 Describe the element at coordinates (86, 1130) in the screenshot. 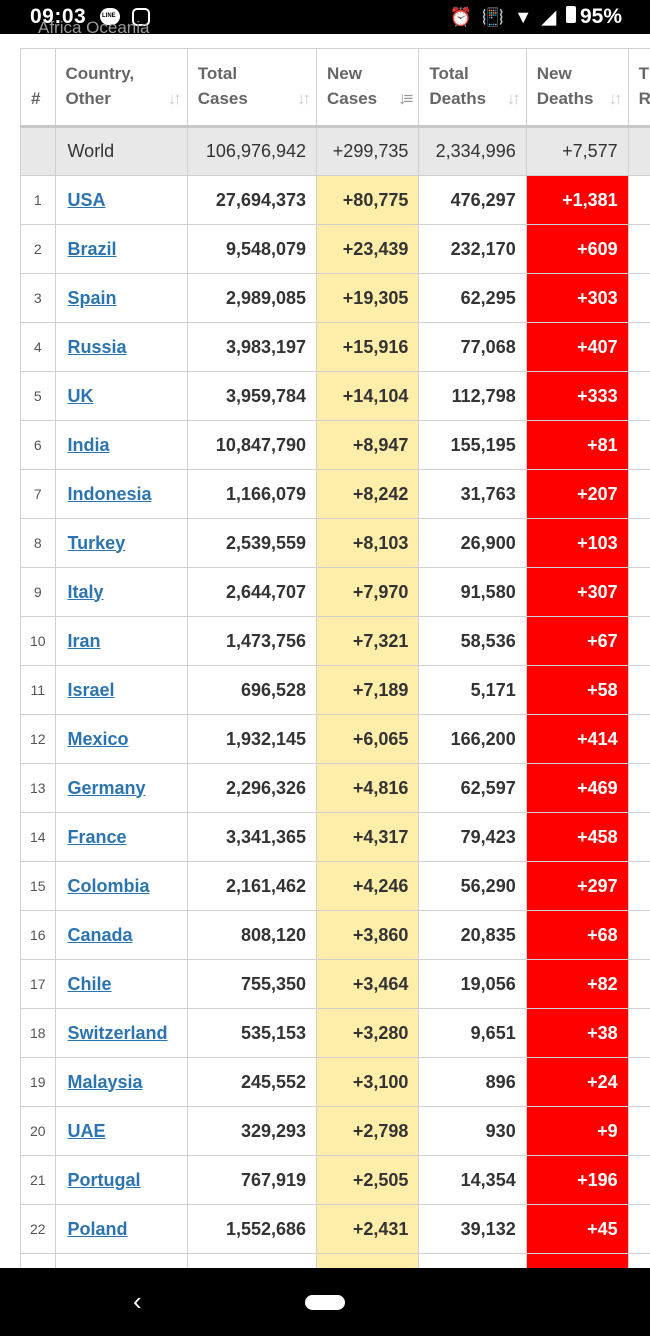

I see `country-link: UAE` at that location.